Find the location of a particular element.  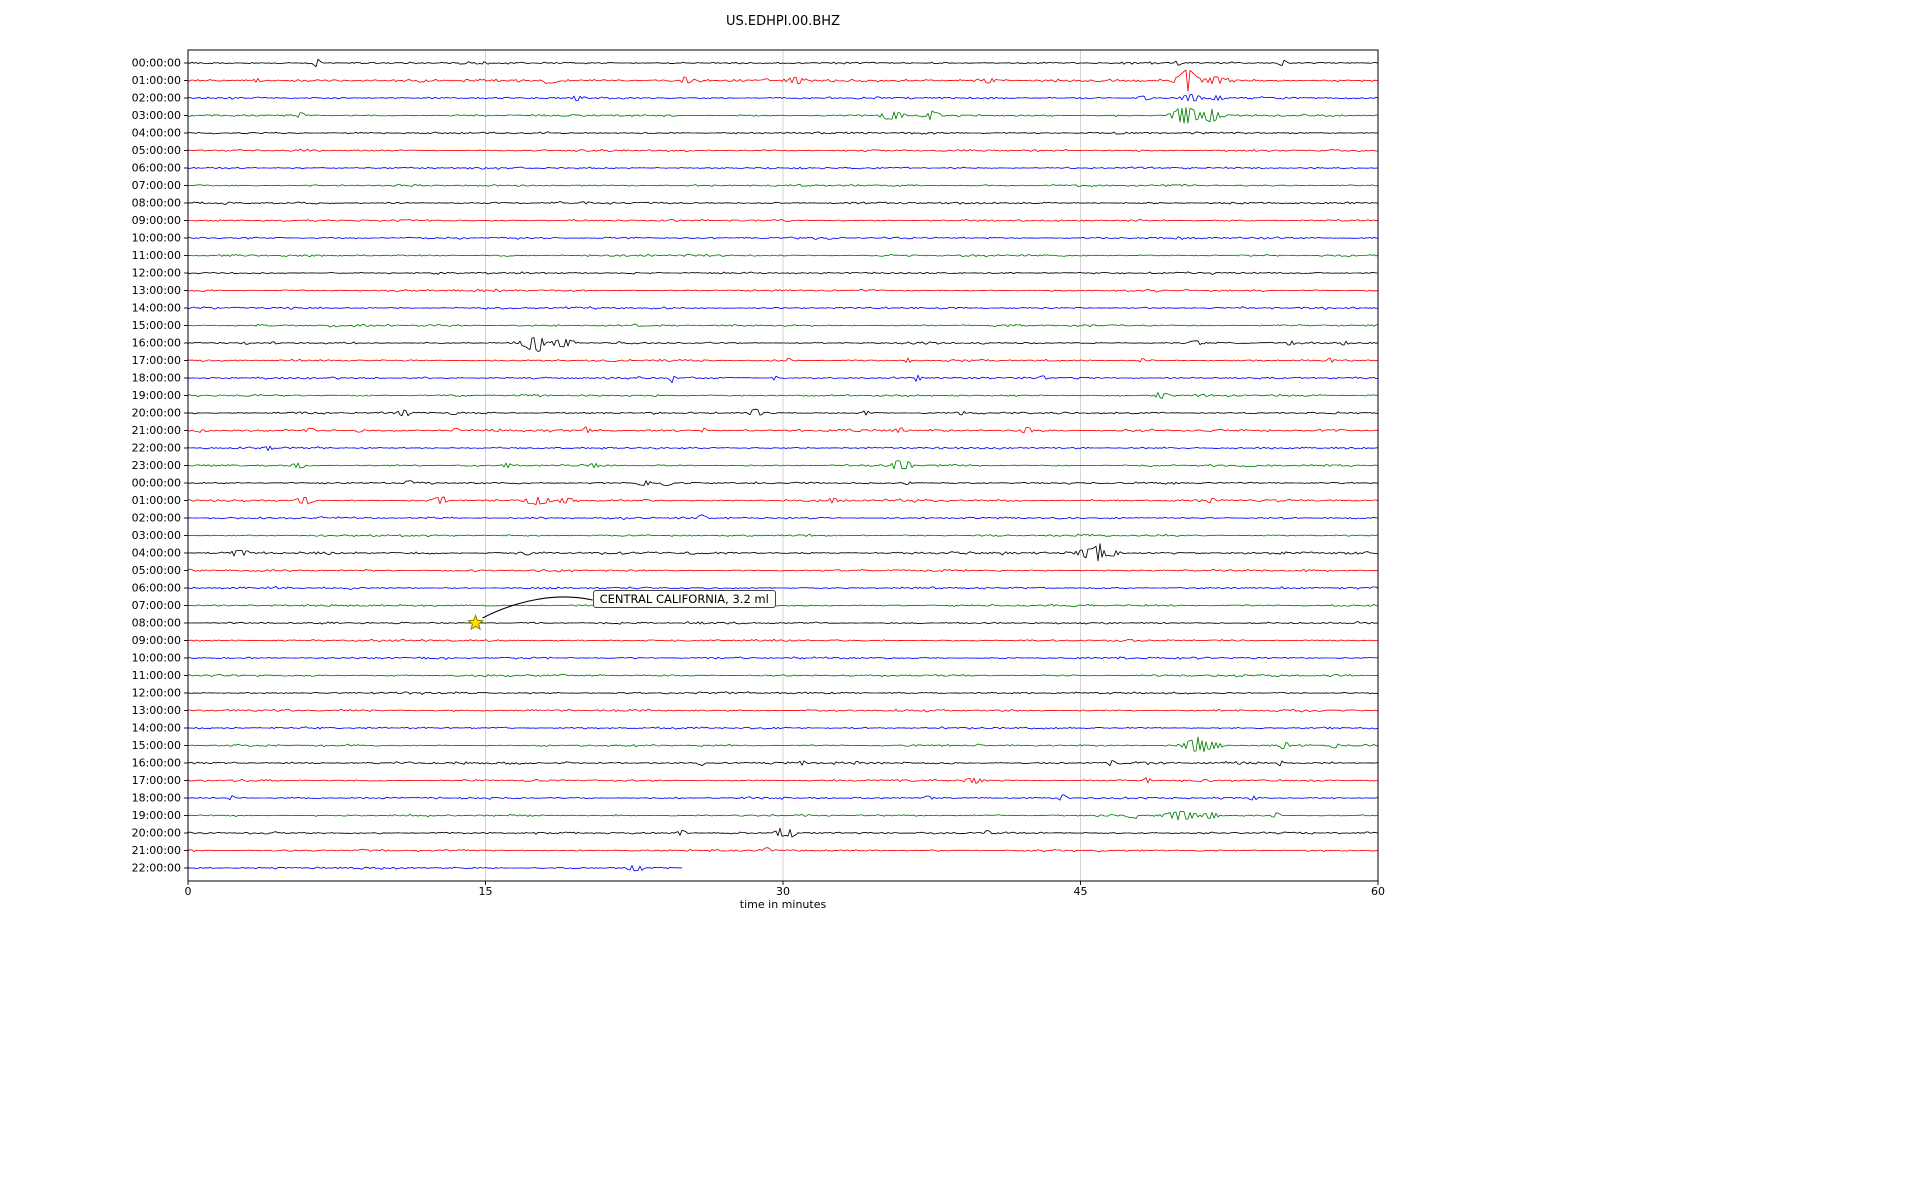

trace-label: 04:00:00 is located at coordinates (156, 133).